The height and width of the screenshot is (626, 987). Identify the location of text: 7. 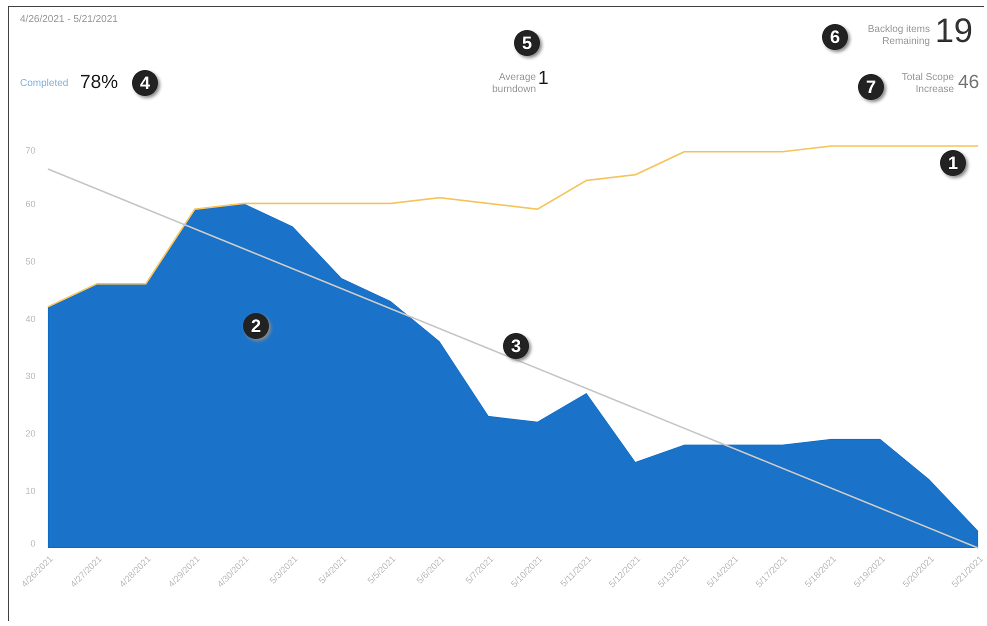
(871, 87).